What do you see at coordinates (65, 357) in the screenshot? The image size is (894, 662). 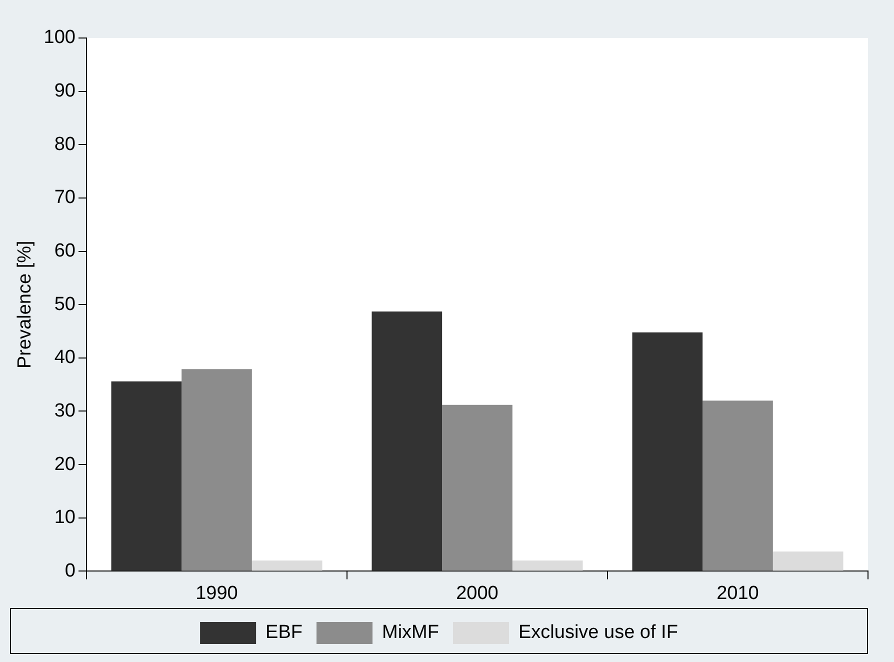 I see `y-tick-label: 40` at bounding box center [65, 357].